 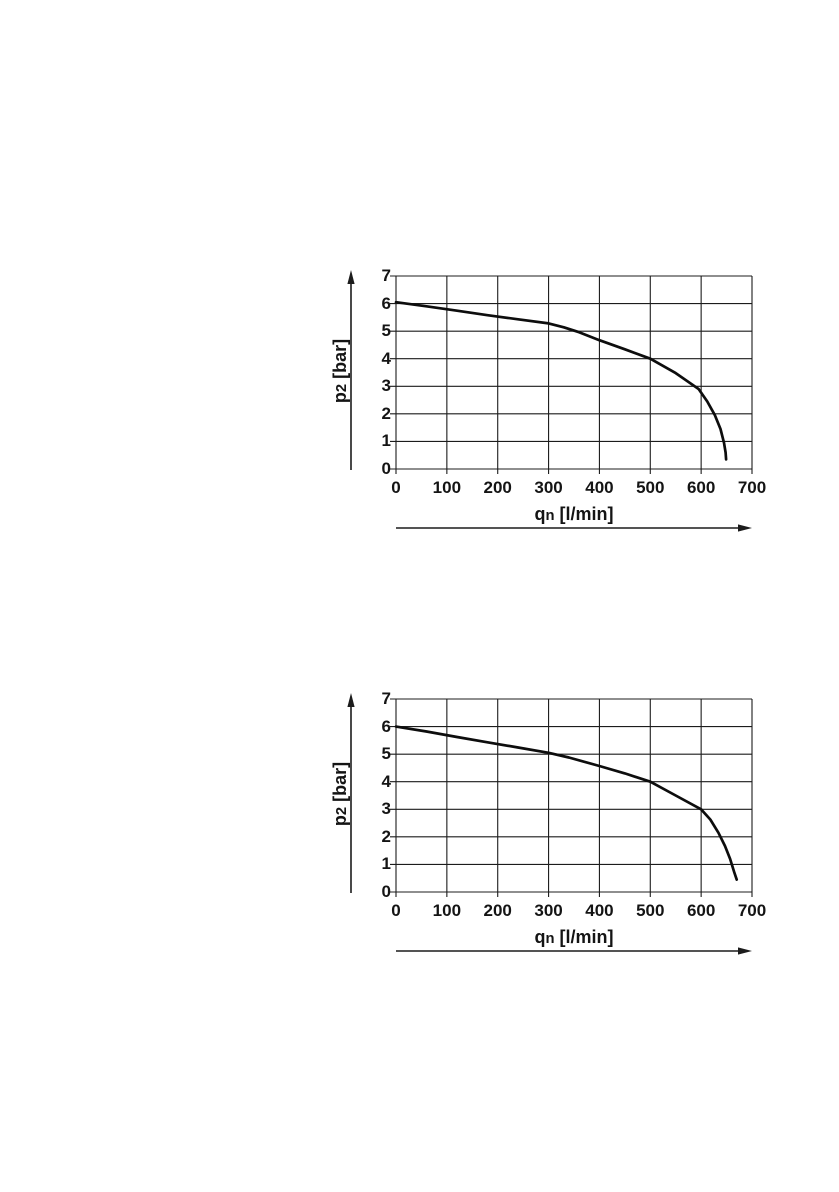 I want to click on chart-top, so click(x=550, y=401).